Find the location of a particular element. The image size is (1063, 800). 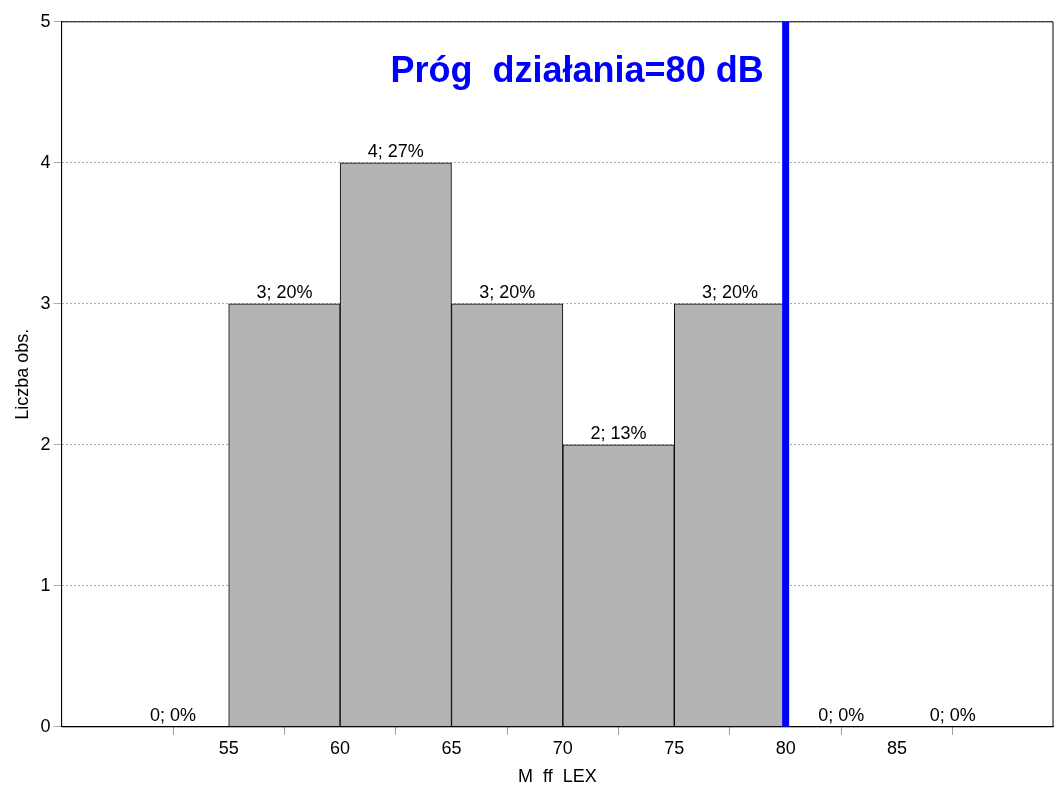

data-label: 2; 13% is located at coordinates (618, 432).